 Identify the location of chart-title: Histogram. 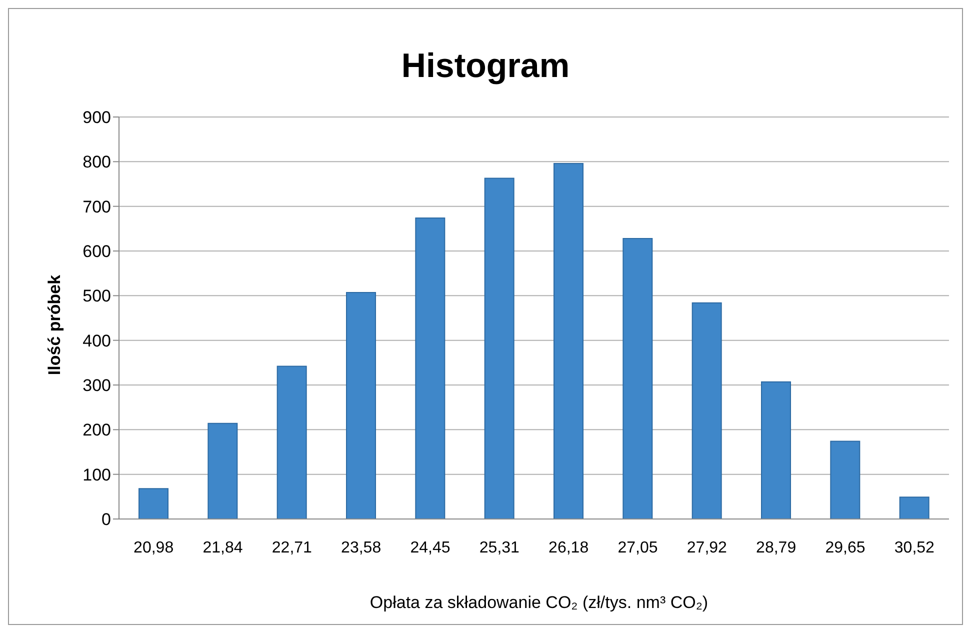
(485, 66).